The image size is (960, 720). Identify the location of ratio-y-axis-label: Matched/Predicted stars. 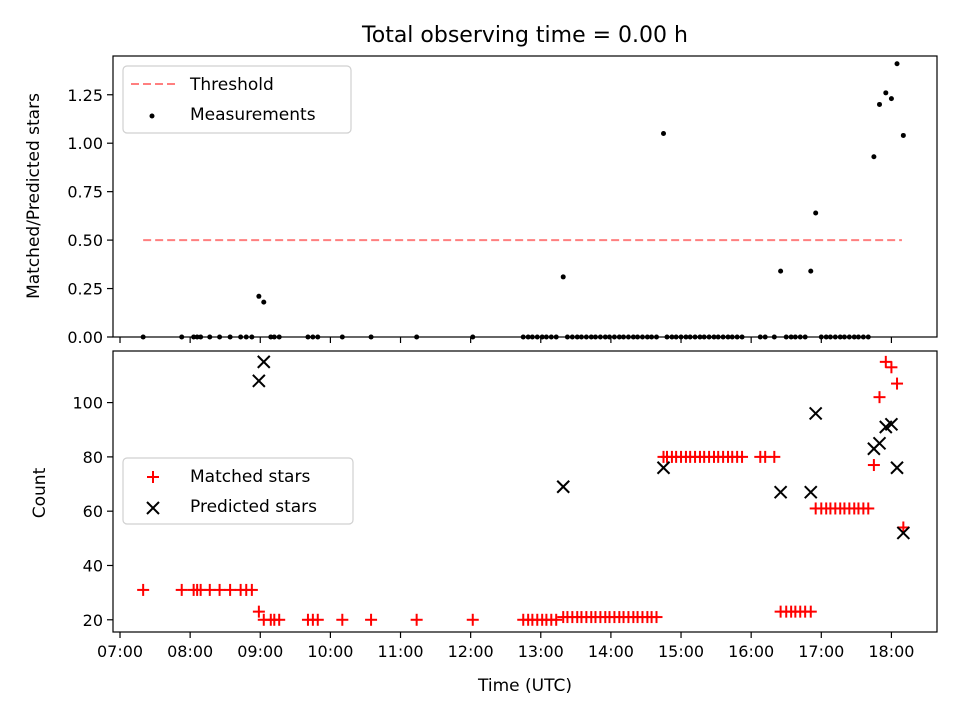
(34, 196).